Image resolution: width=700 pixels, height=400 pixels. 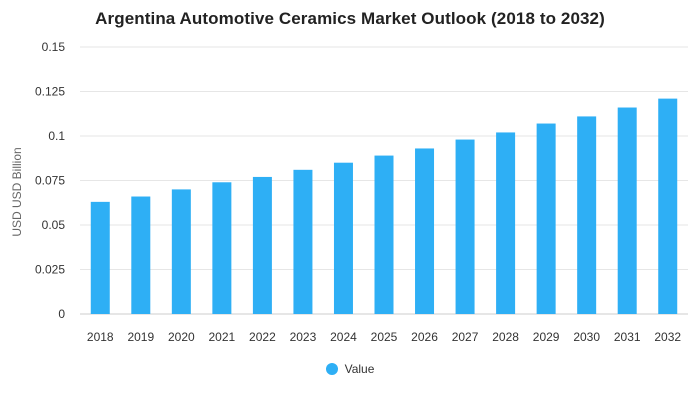 I want to click on x-tick-label: 2020, so click(x=181, y=337).